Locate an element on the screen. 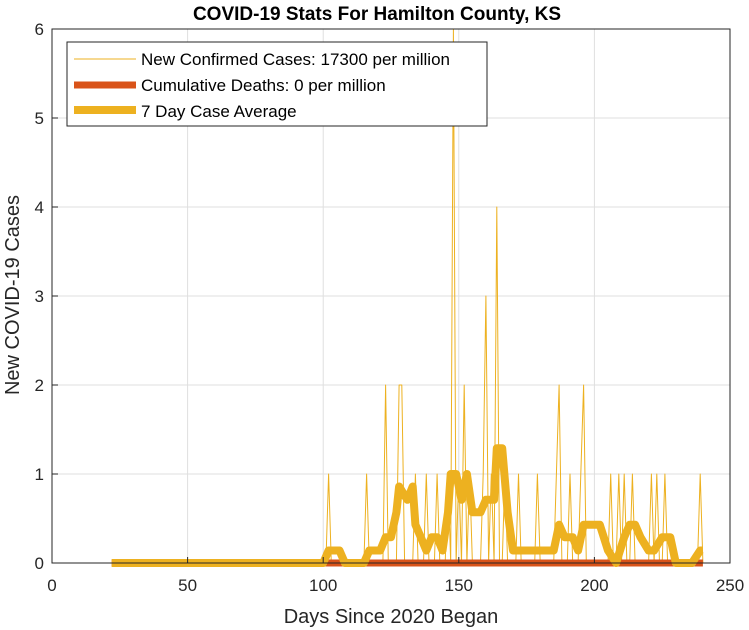 The height and width of the screenshot is (630, 749). y-axis-label: New COVID-19 Cases is located at coordinates (13, 295).